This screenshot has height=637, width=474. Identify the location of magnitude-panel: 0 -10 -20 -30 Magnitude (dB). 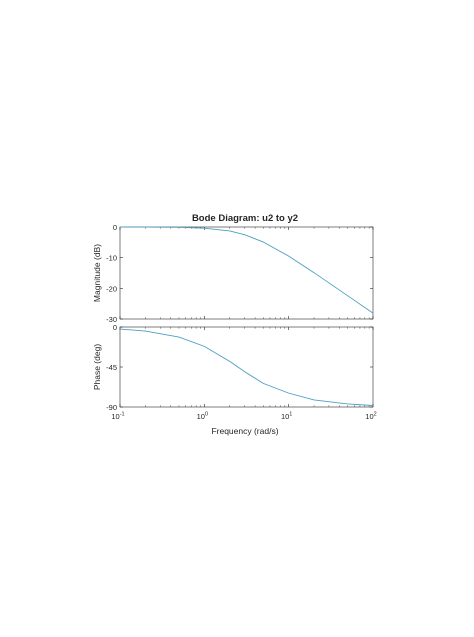
(233, 273).